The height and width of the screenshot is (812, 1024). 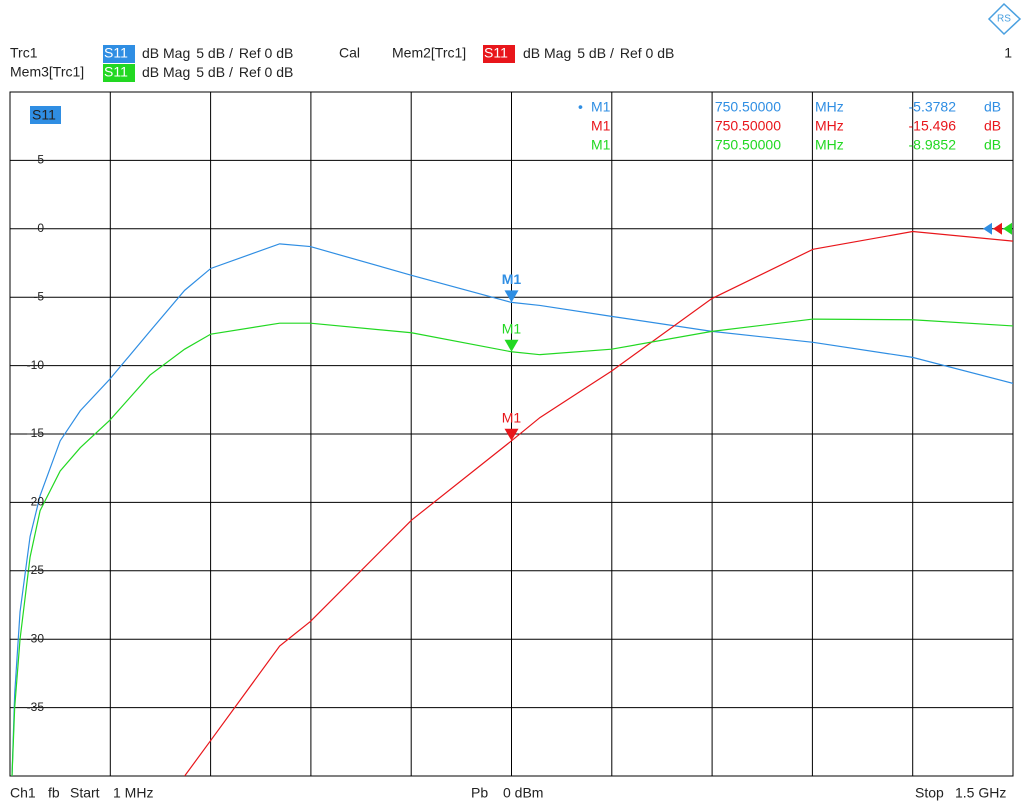 I want to click on plot-label: S11, so click(x=44, y=115).